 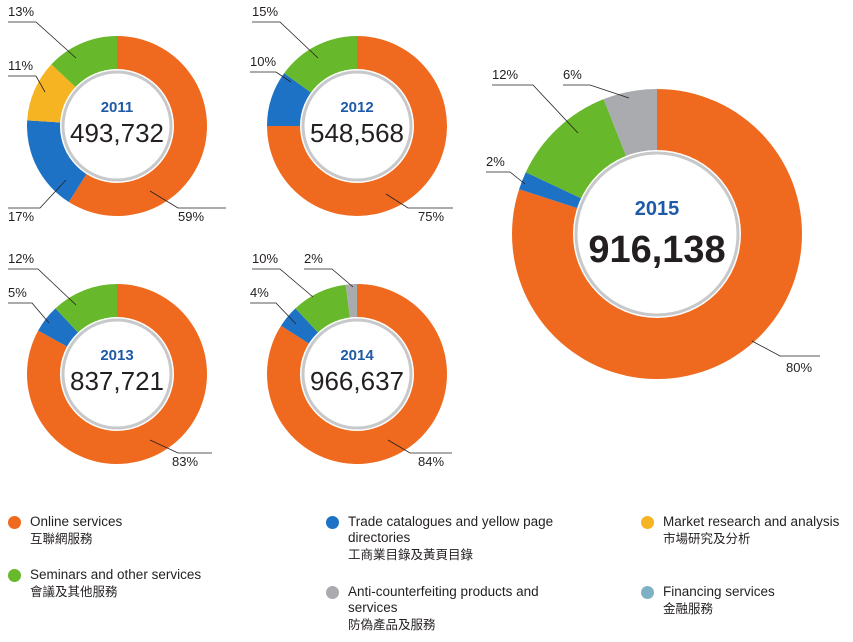 I want to click on donut-chart-2012: 2012 548,568 75% 10% 15%, so click(x=351, y=114).